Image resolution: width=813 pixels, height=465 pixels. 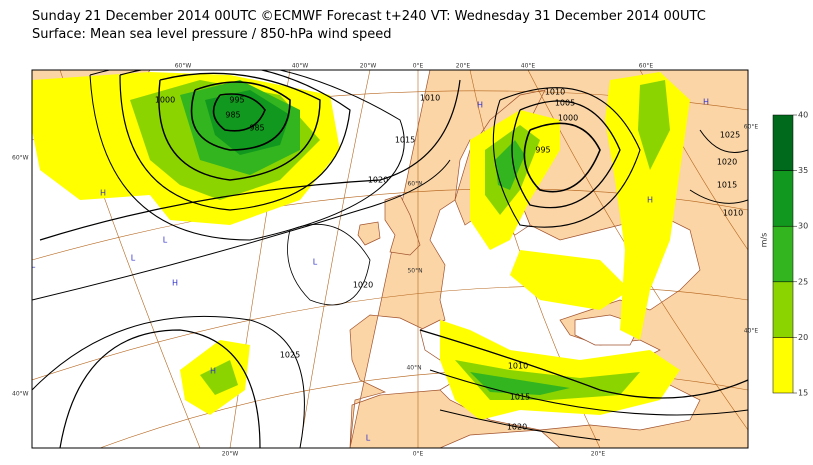 What do you see at coordinates (803, 170) in the screenshot?
I see `colorbar-label: 35` at bounding box center [803, 170].